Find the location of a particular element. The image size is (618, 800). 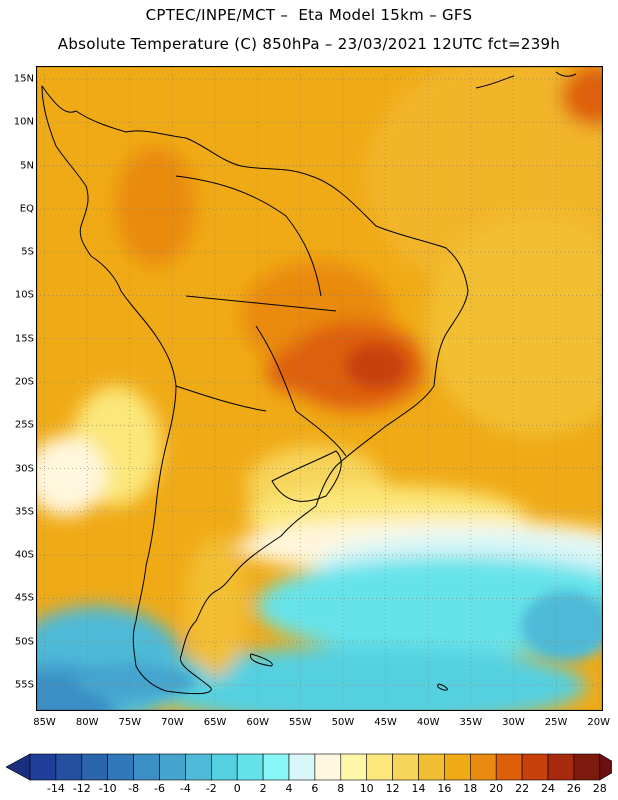

colorbar-tick-label: 2 is located at coordinates (263, 788).